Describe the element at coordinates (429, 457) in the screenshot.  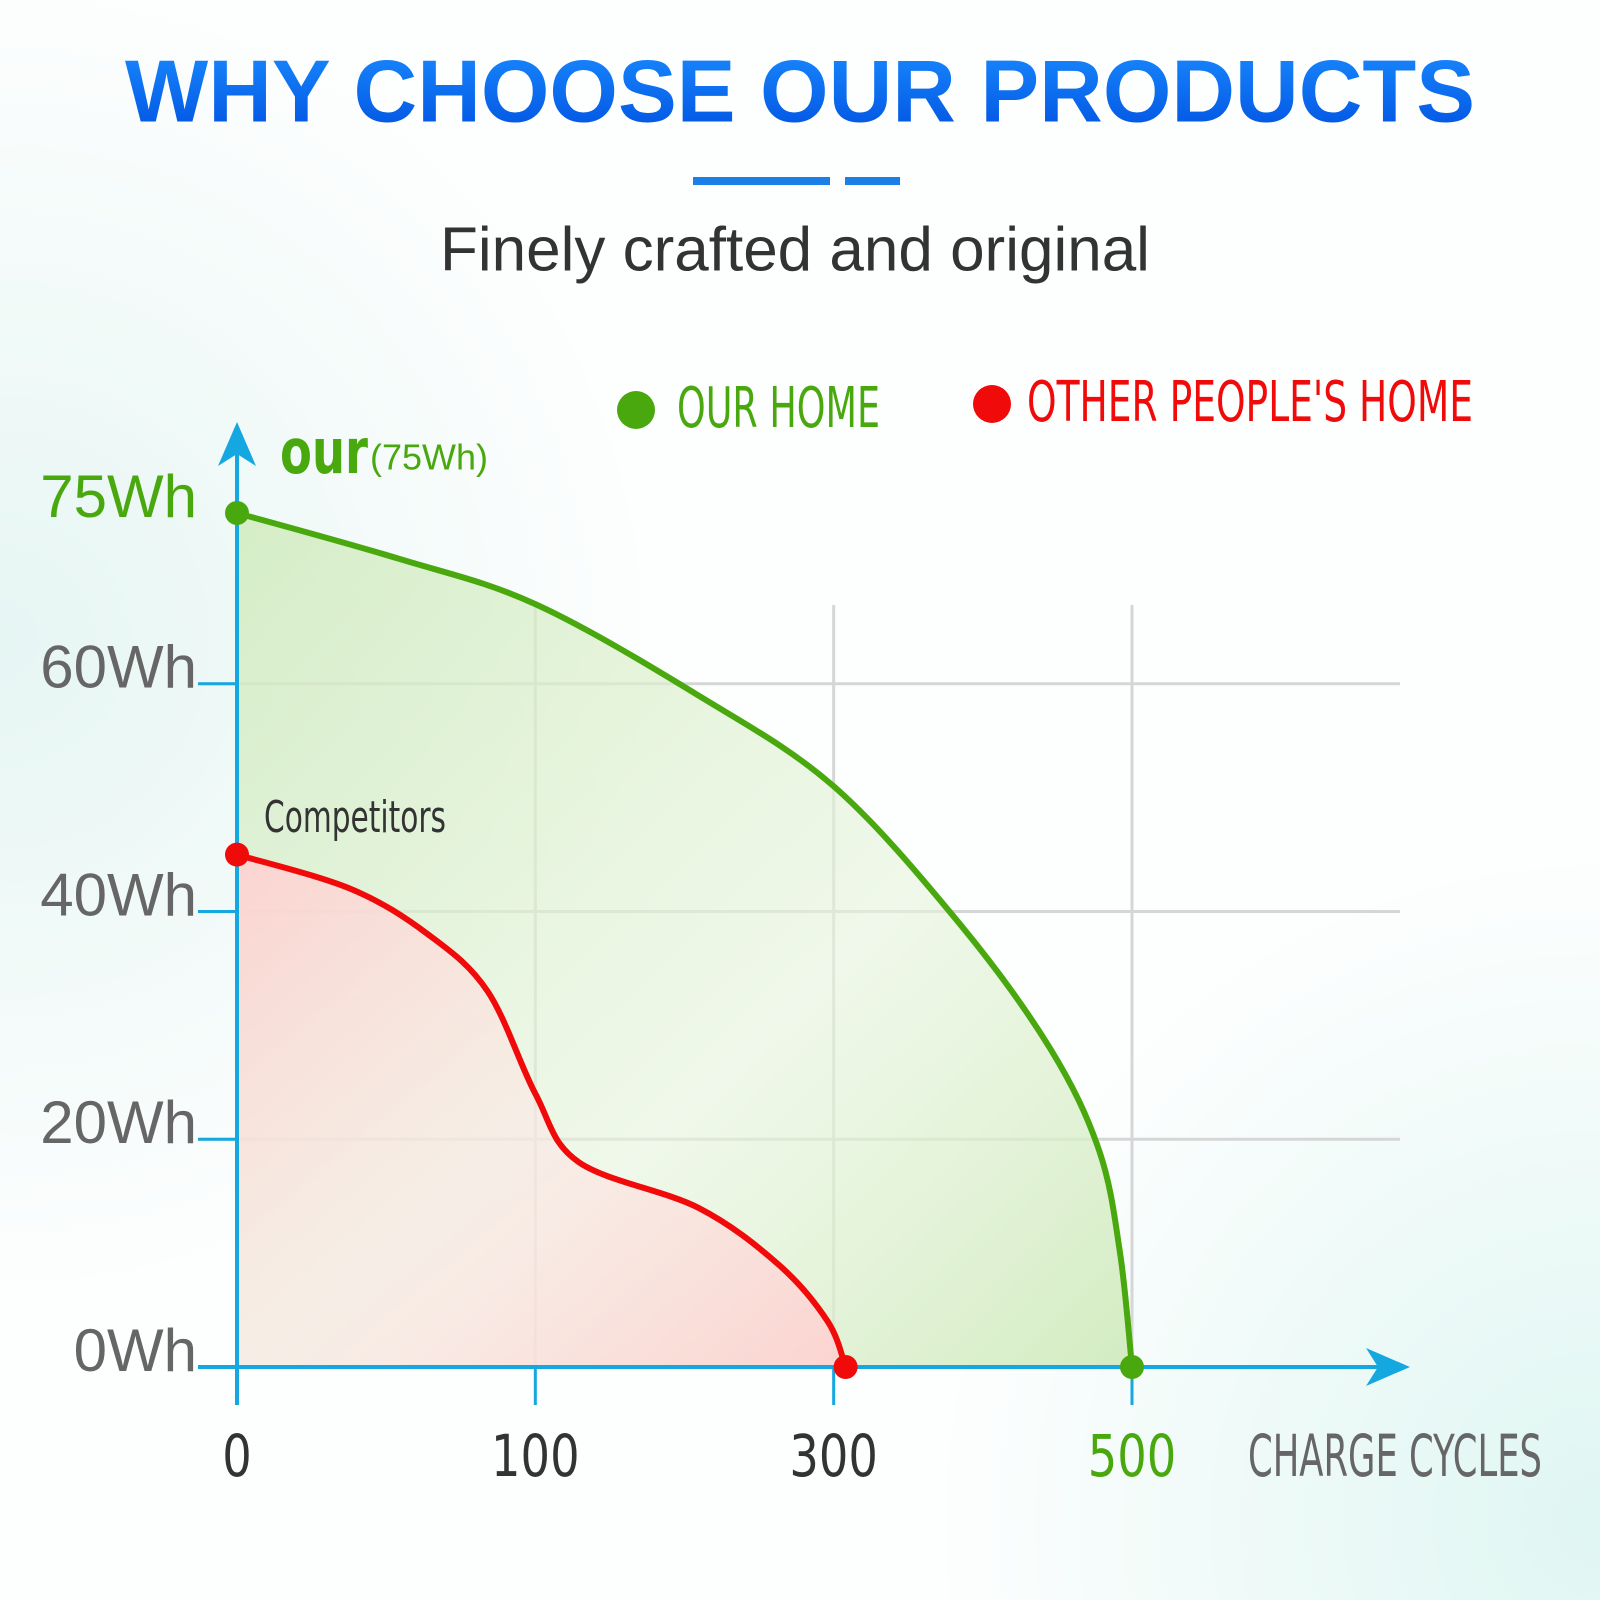
I see `annotation: (75Wh)` at that location.